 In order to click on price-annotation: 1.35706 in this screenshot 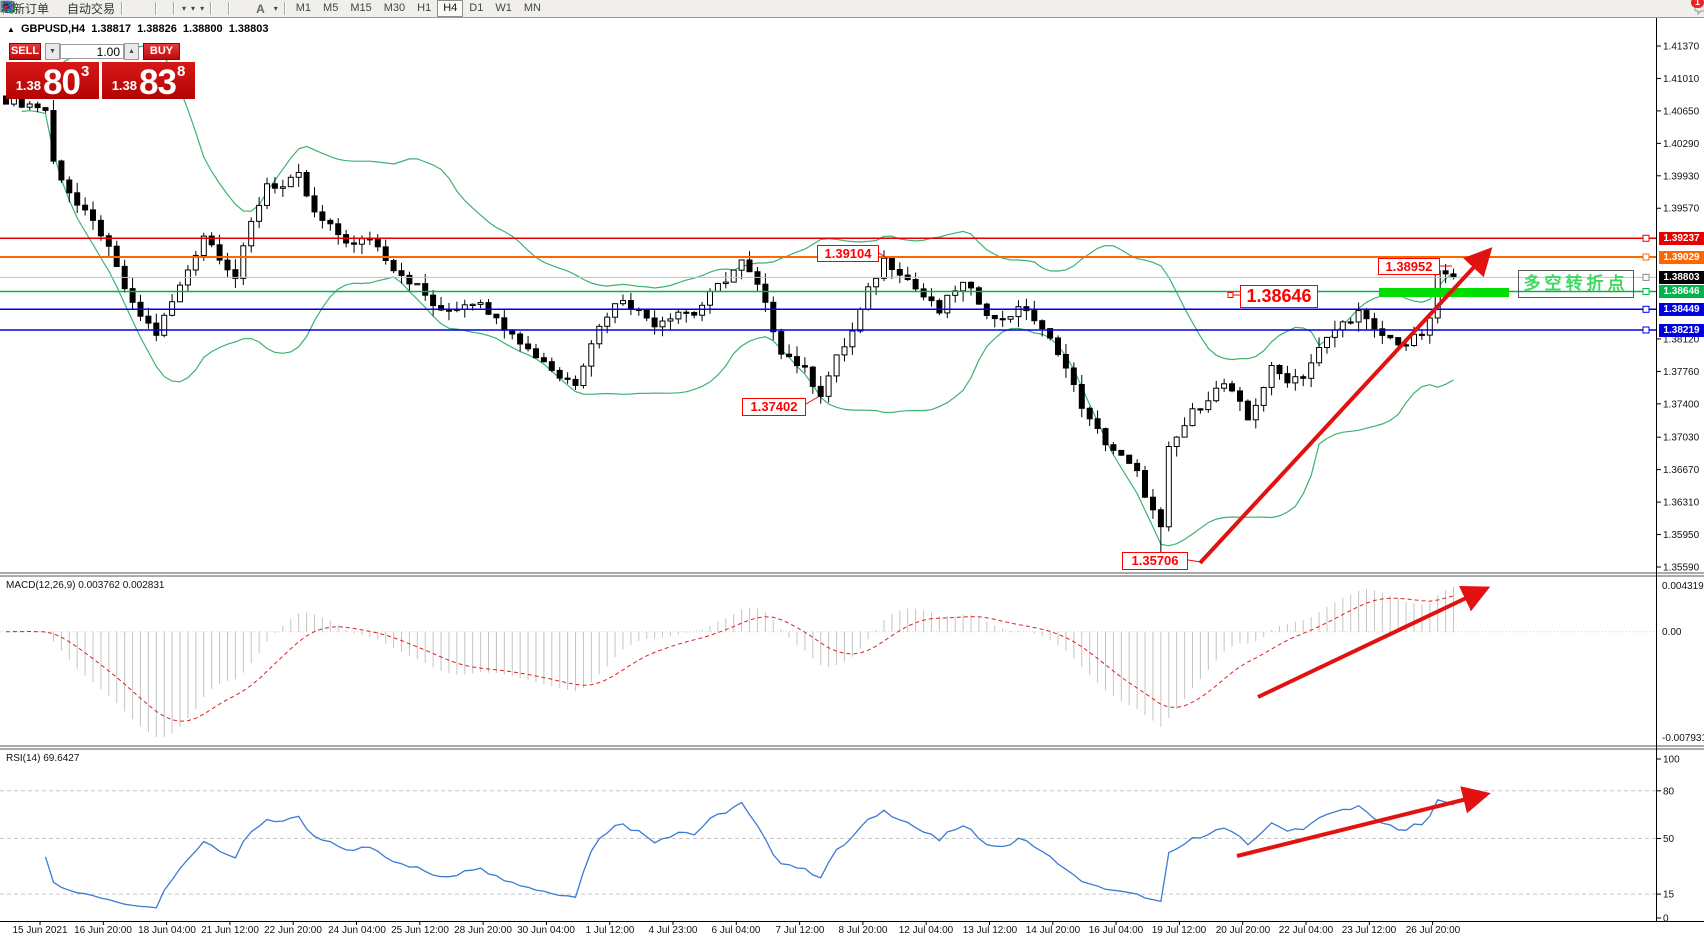, I will do `click(1155, 561)`.